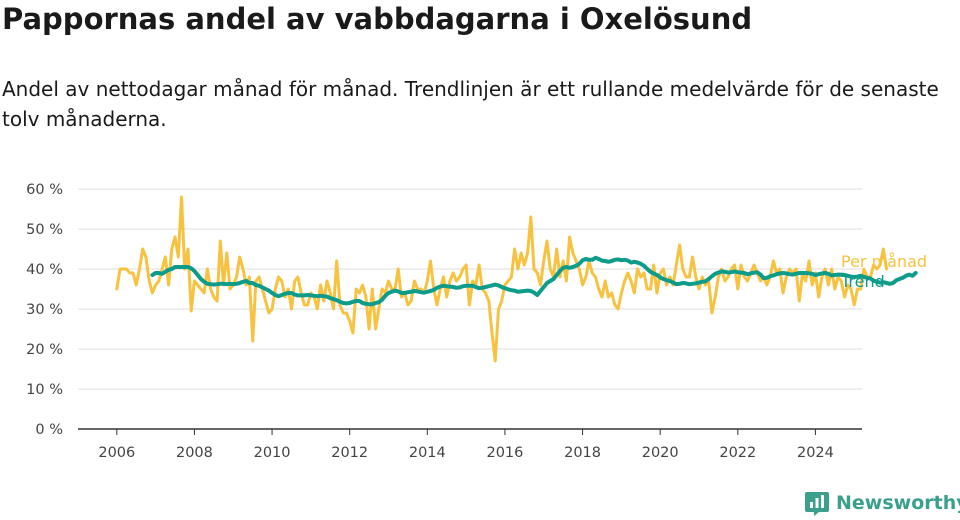 This screenshot has width=960, height=520. I want to click on legend: Per månad Trend, so click(883, 271).